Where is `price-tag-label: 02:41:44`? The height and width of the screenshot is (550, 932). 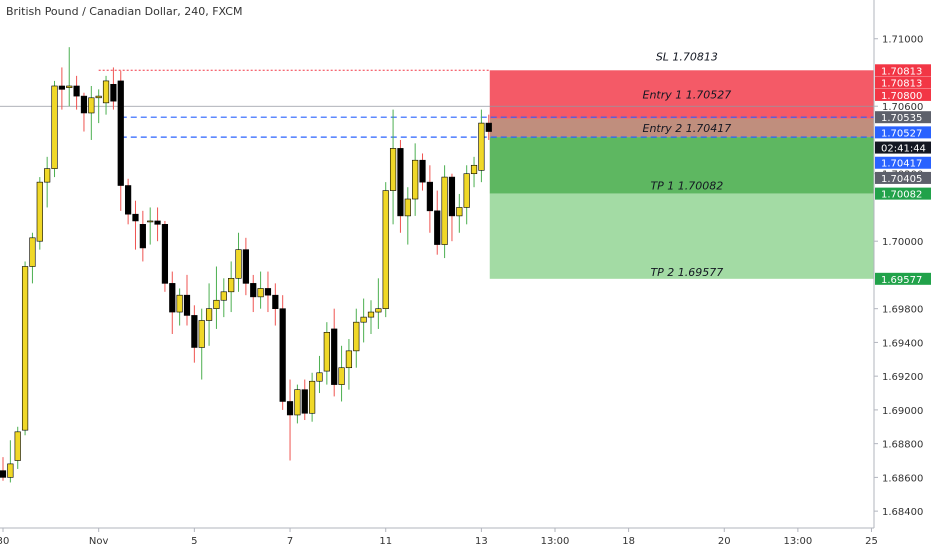 price-tag-label: 02:41:44 is located at coordinates (903, 149).